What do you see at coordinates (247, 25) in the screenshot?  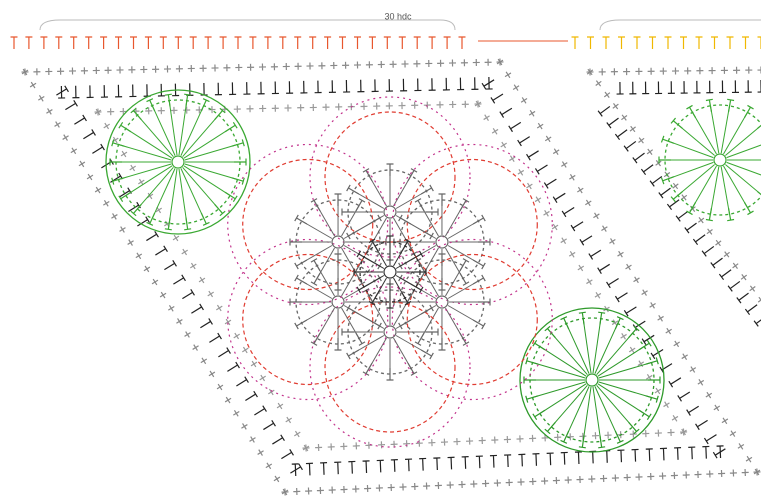 I see `count-bracket` at bounding box center [247, 25].